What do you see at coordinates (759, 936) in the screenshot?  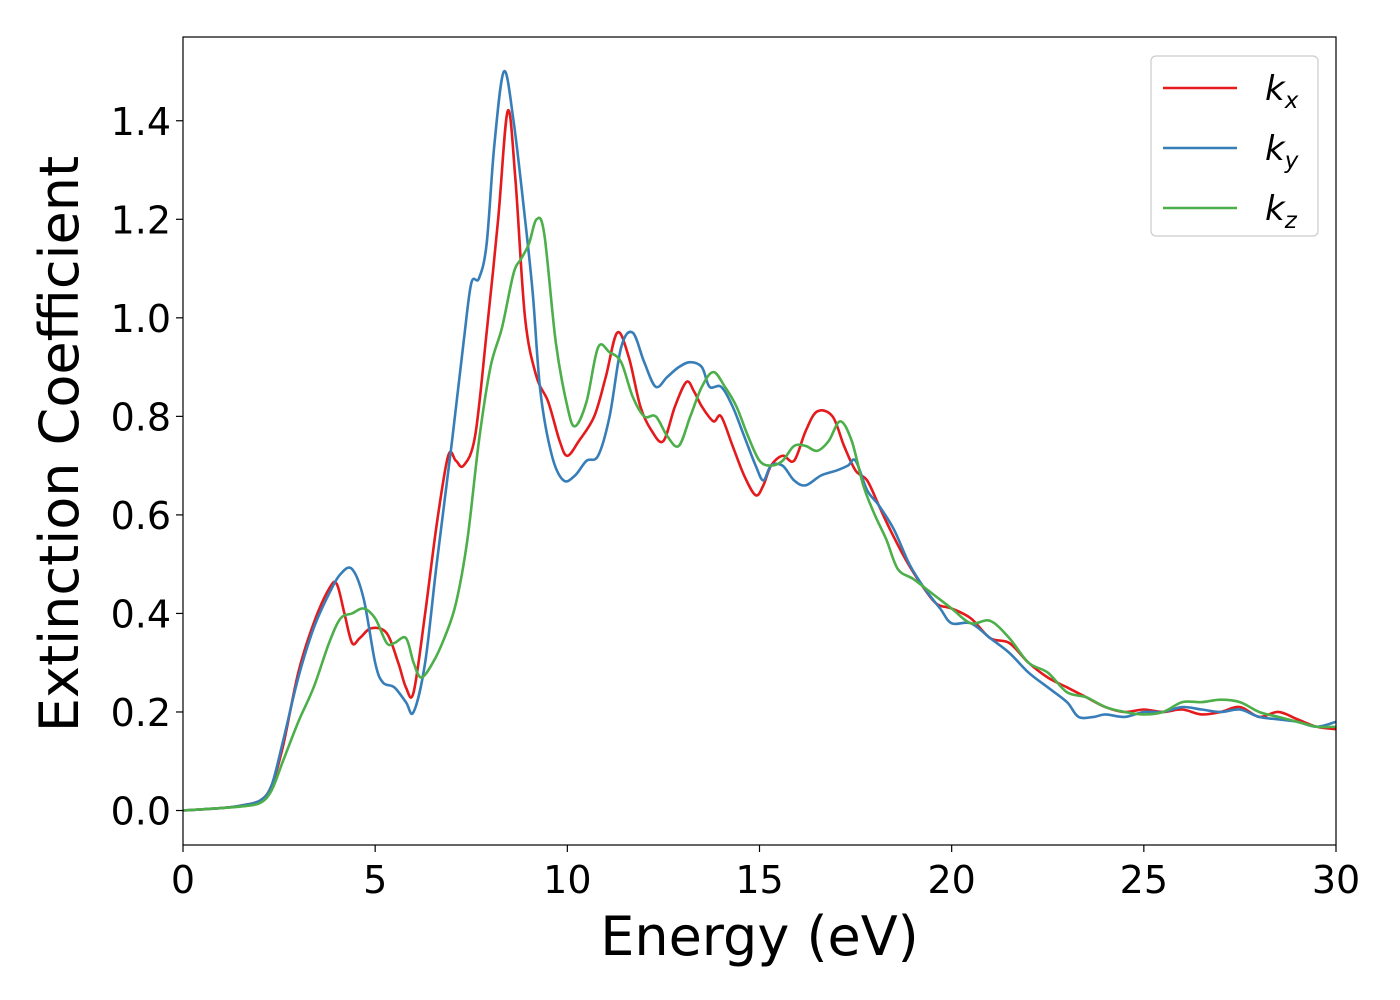 I see `x-axis-title: Energy (eV)` at bounding box center [759, 936].